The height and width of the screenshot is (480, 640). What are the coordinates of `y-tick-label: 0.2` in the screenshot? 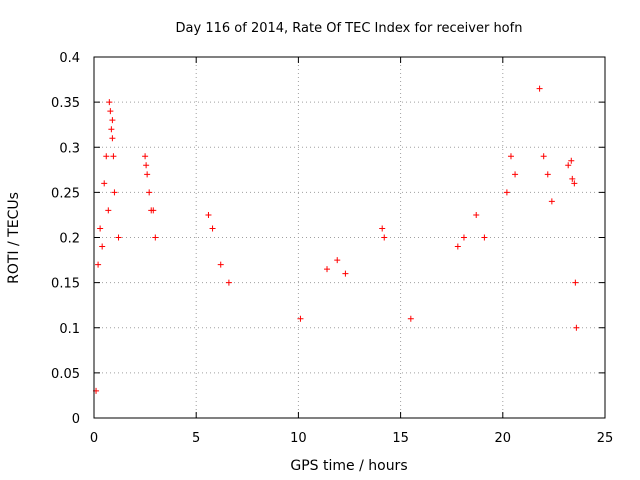 It's located at (69, 239).